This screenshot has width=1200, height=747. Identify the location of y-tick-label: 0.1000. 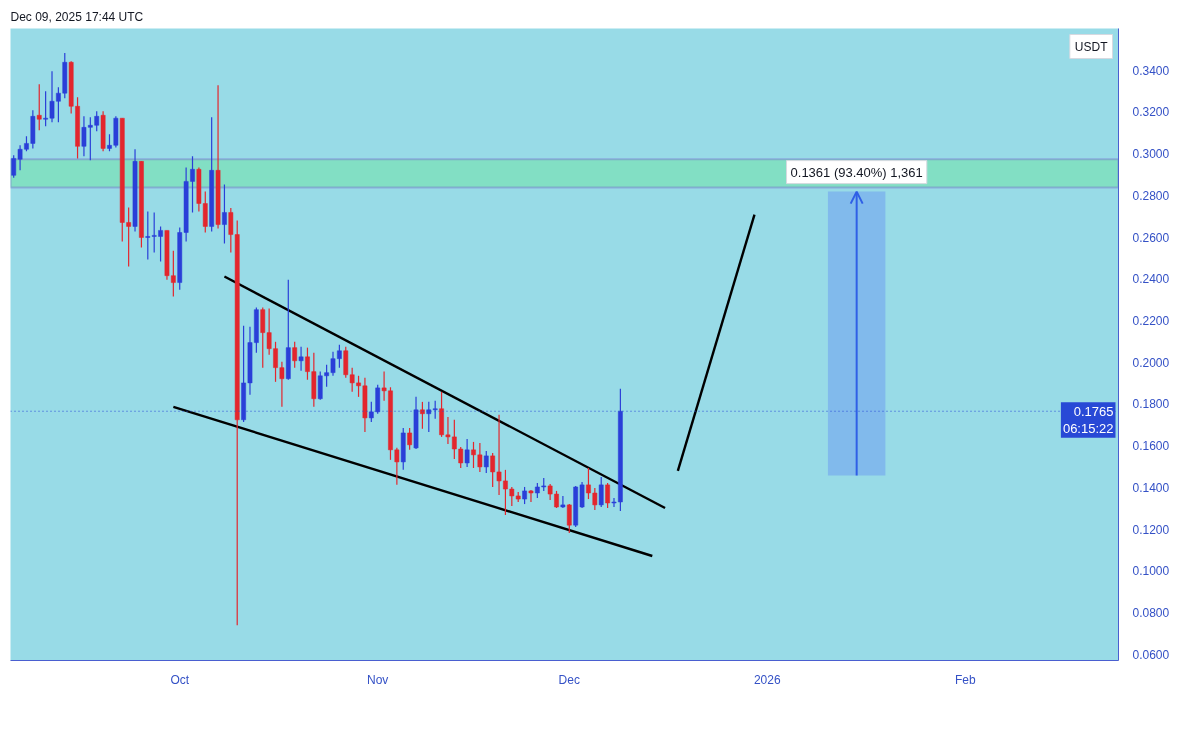
(1151, 571).